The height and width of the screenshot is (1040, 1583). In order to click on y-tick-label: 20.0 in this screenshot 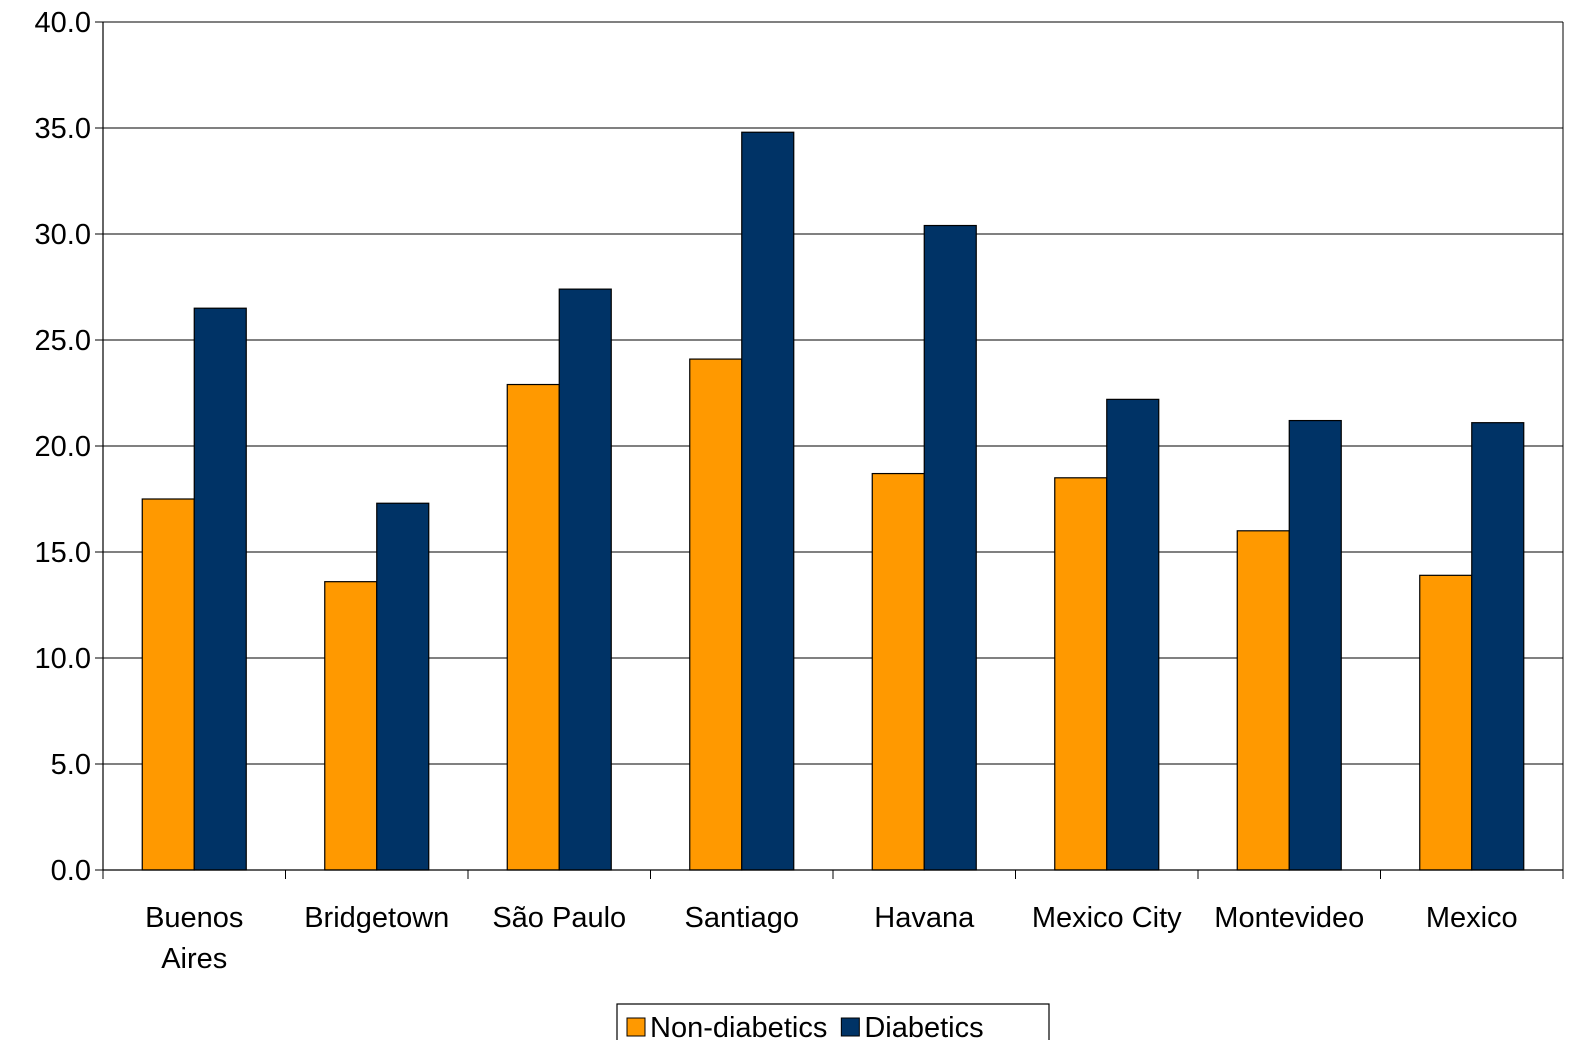, I will do `click(63, 447)`.